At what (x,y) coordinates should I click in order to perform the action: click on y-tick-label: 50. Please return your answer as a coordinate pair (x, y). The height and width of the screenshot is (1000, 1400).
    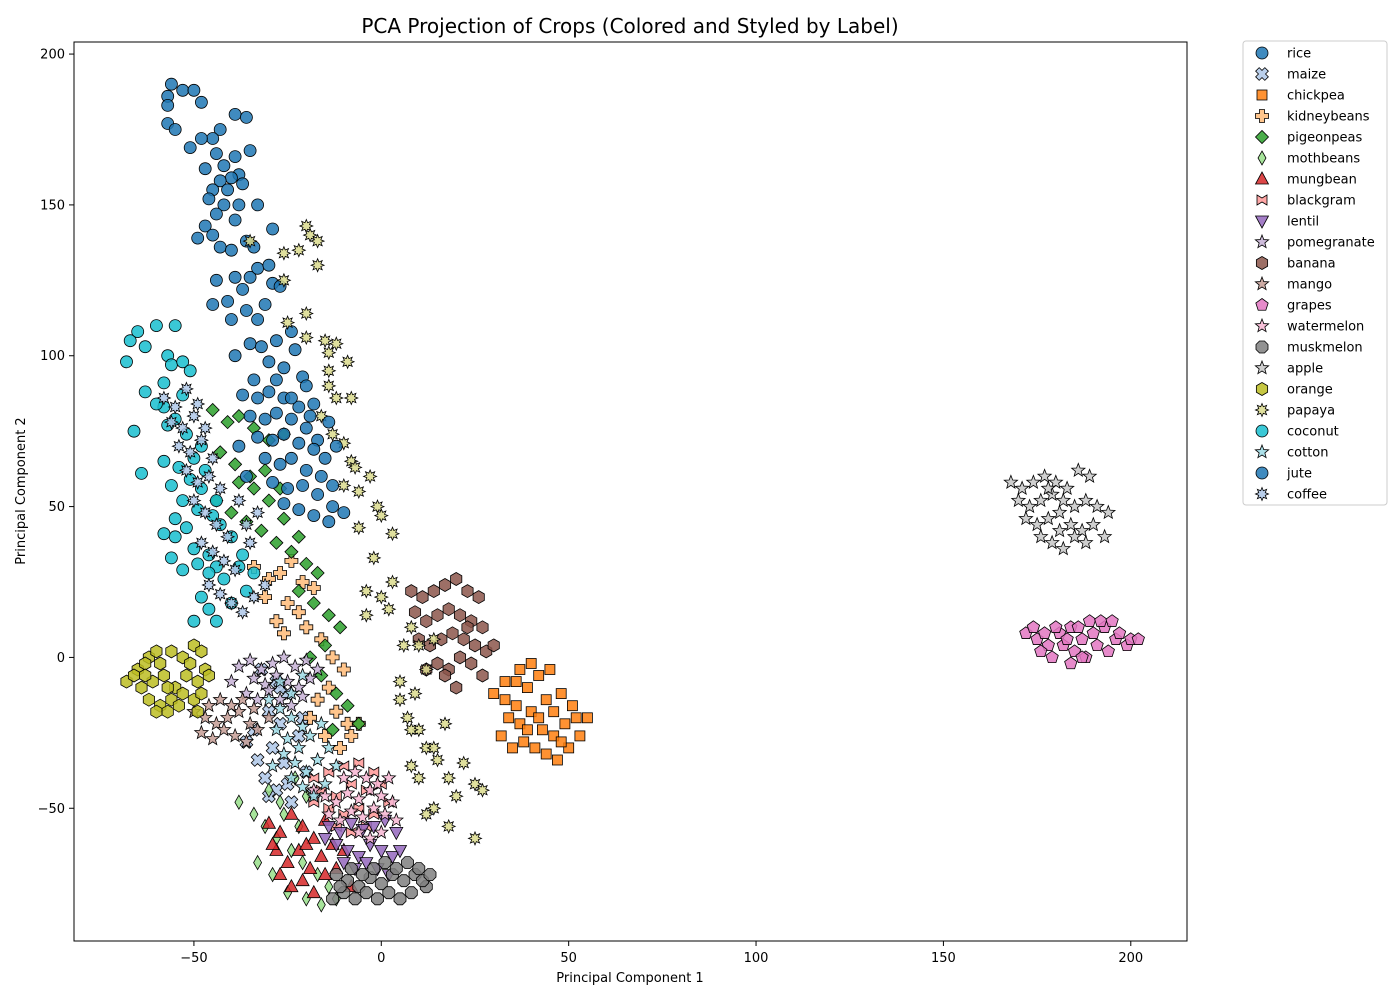
    Looking at the image, I should click on (56, 507).